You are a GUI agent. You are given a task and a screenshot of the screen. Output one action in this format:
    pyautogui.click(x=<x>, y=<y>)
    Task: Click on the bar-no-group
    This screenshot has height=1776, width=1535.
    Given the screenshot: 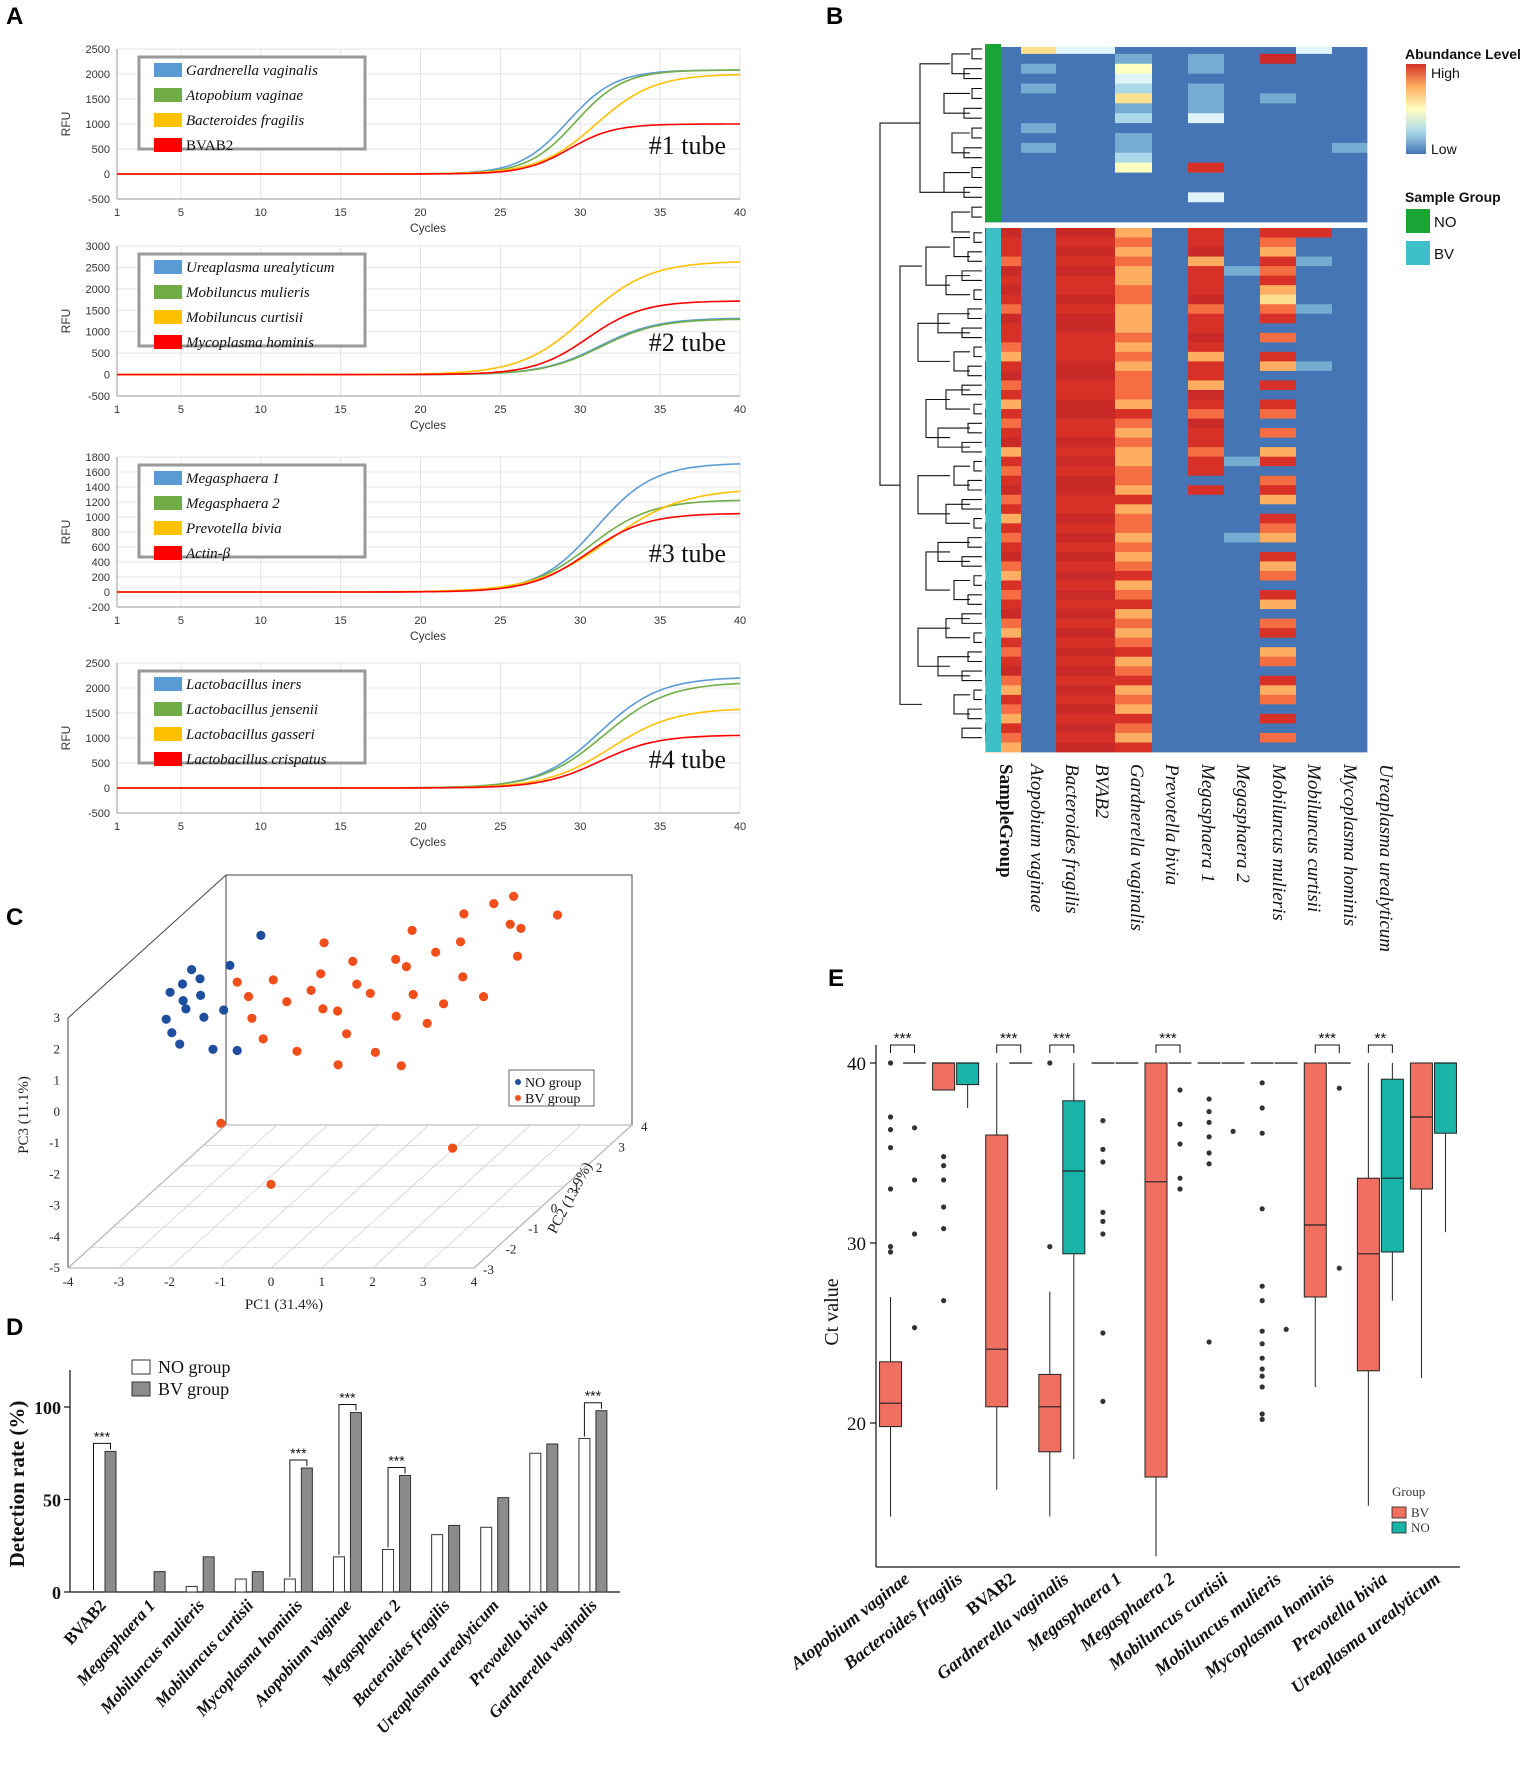 What is the action you would take?
    pyautogui.click(x=584, y=1515)
    